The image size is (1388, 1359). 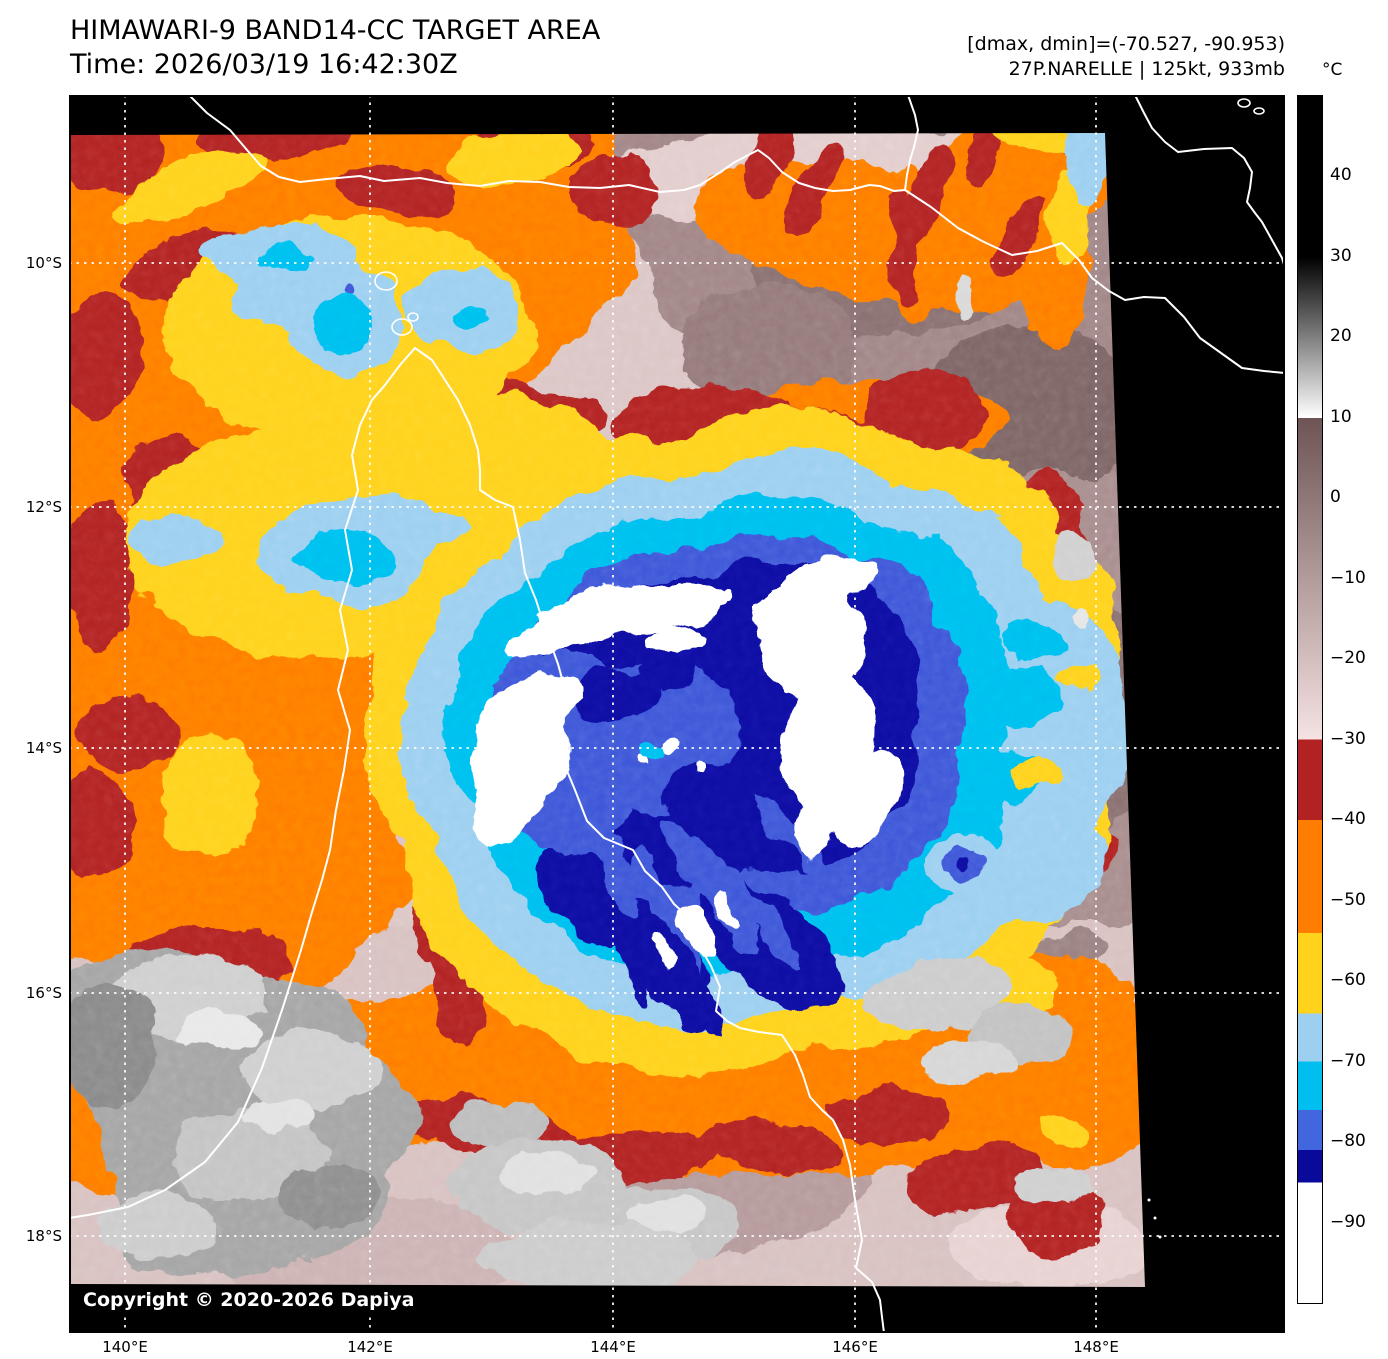 I want to click on lat-axis-label: 10°S, so click(x=43, y=263).